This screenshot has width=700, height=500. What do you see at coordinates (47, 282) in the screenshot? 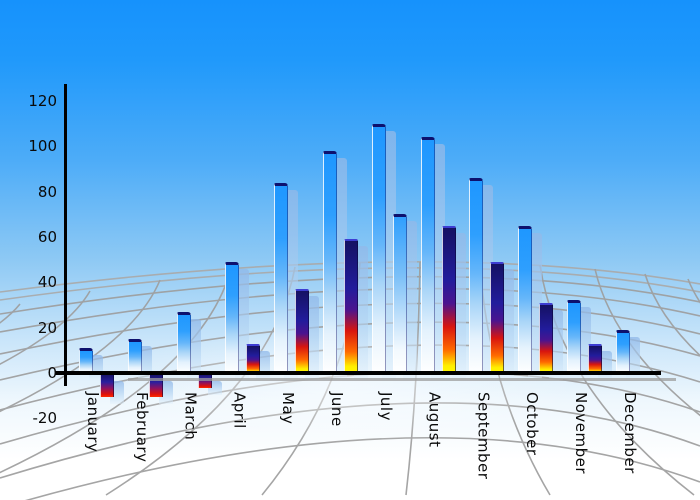
I see `y-tick-label-40: 40` at bounding box center [47, 282].